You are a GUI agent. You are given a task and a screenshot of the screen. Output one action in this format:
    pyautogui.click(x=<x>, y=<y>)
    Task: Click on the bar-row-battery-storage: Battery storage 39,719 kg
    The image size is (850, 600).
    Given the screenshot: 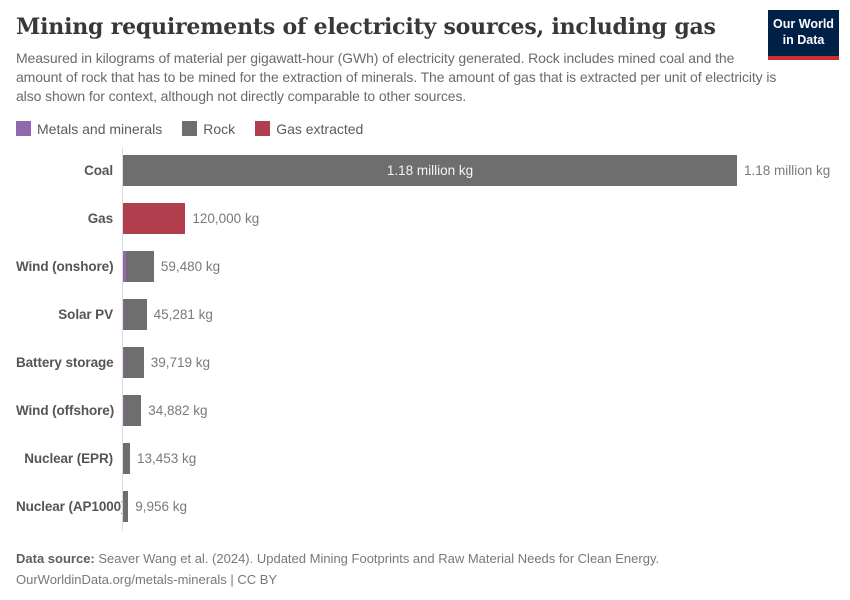 What is the action you would take?
    pyautogui.click(x=425, y=362)
    